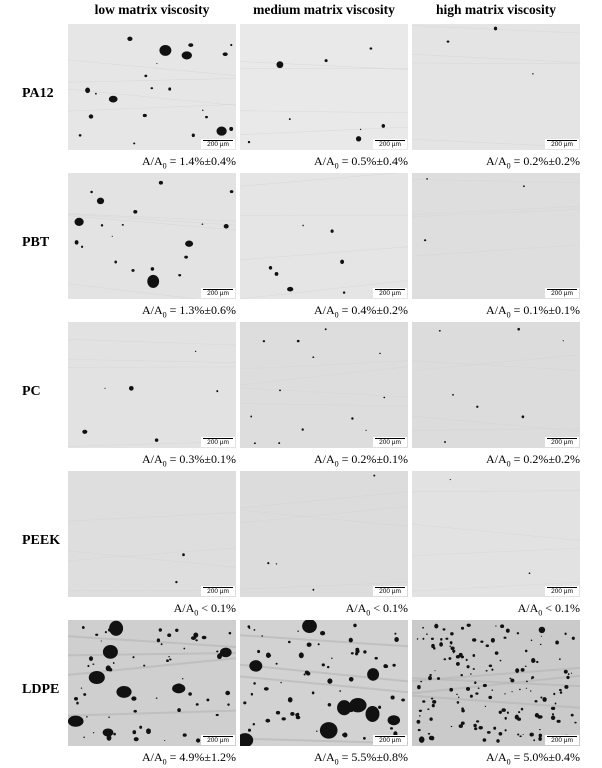 The image size is (602, 768). Describe the element at coordinates (336, 166) in the screenshot. I see `caption-subscript: 0` at that location.